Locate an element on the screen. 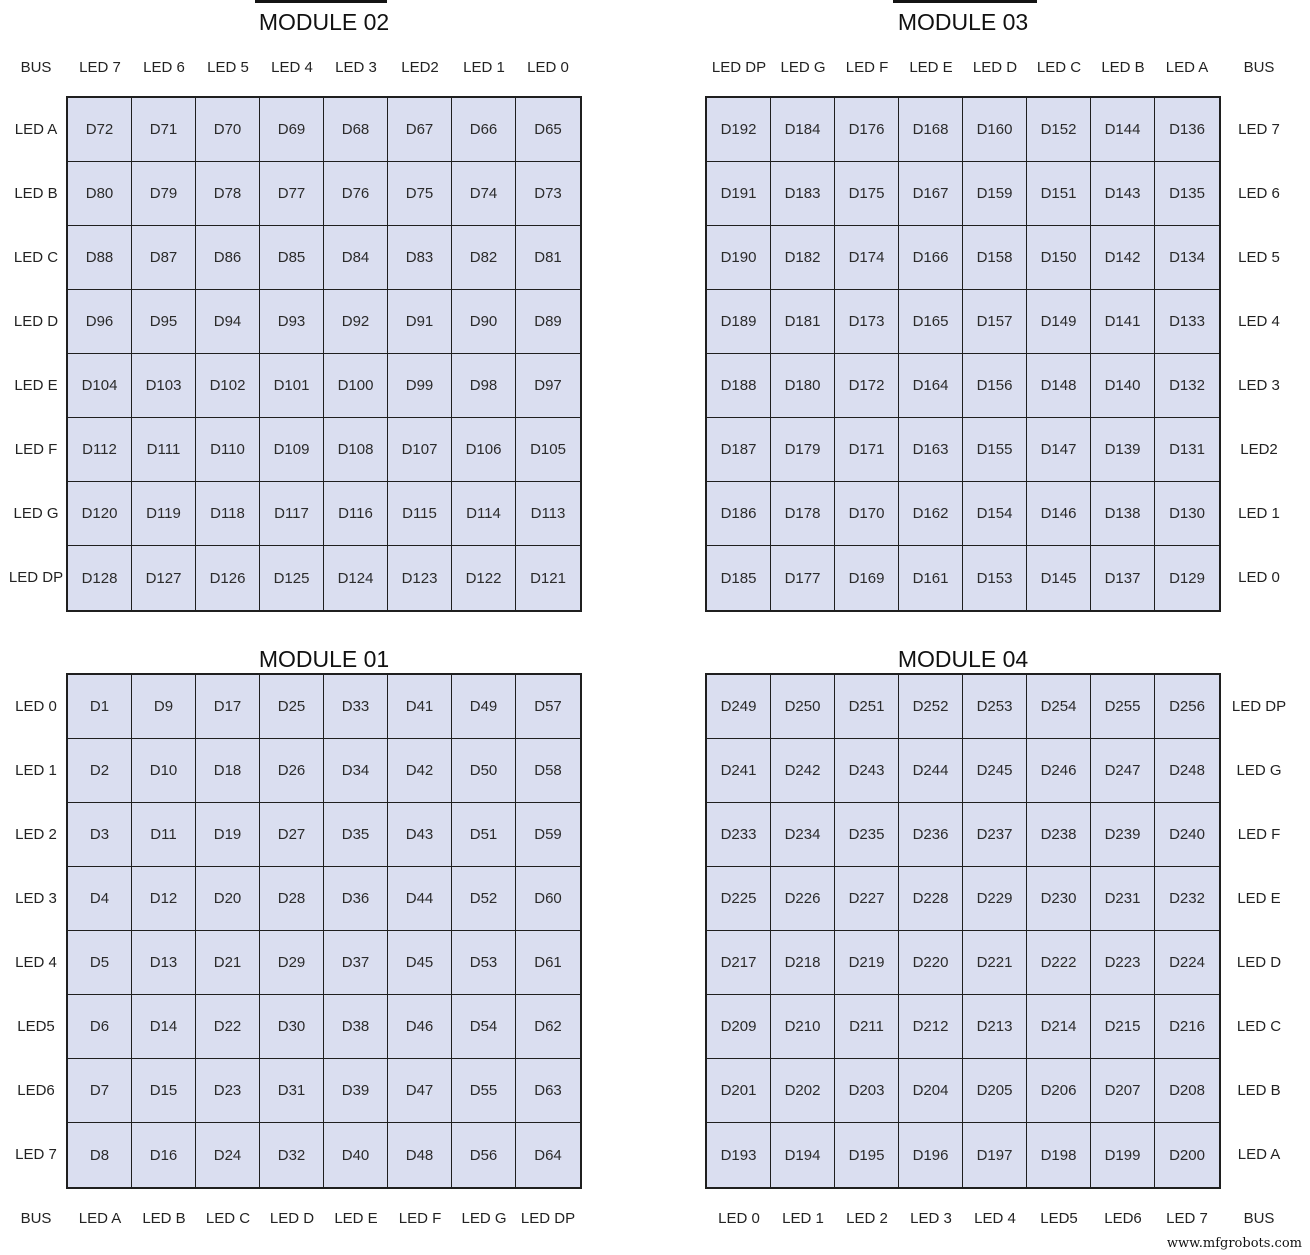  module-02-bus-label: BUS is located at coordinates (36, 67).